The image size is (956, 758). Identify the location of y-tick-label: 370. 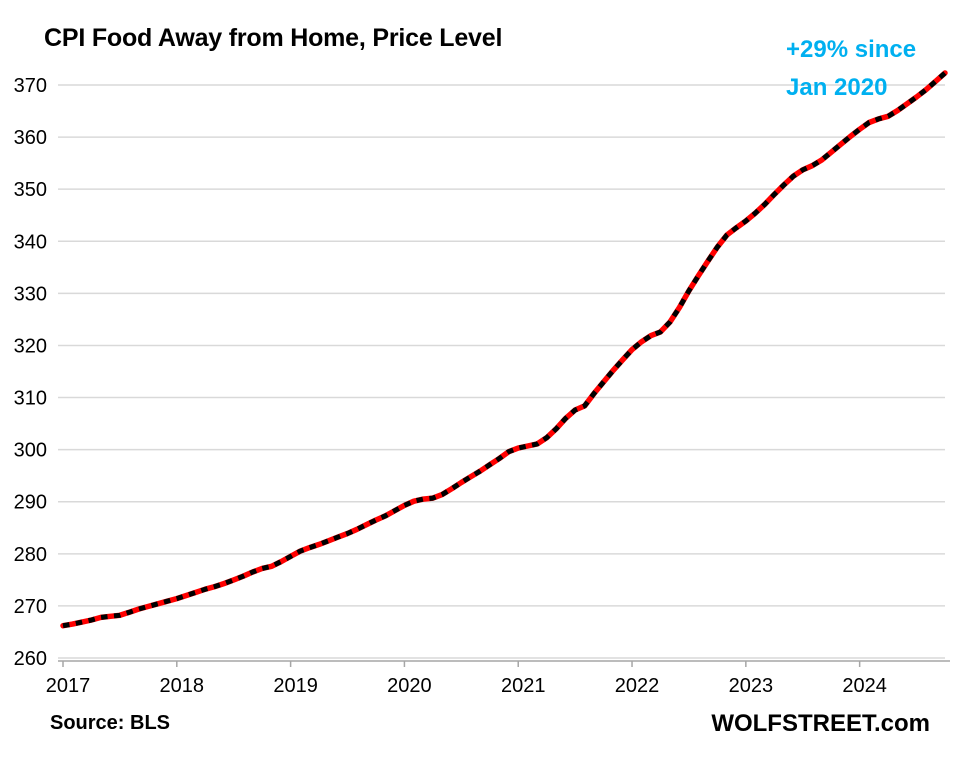
(30, 86).